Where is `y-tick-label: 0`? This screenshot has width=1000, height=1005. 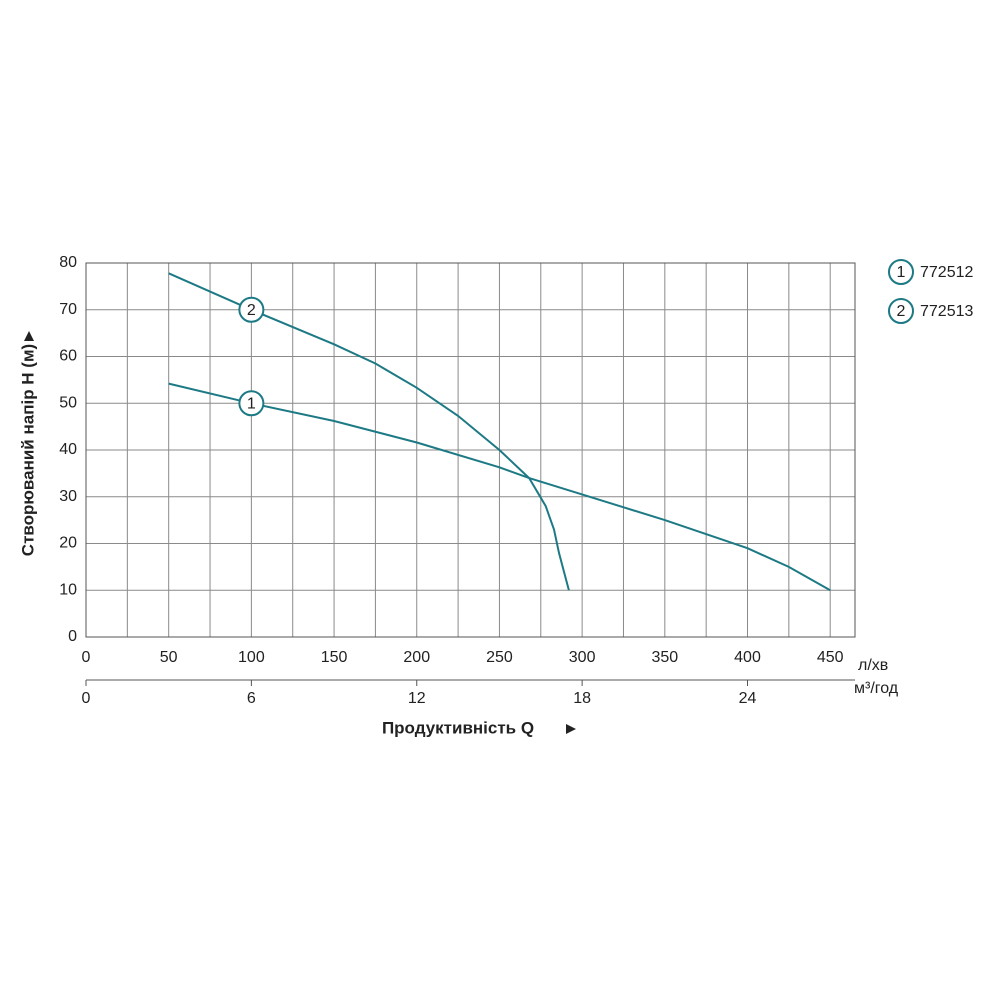 y-tick-label: 0 is located at coordinates (72, 636).